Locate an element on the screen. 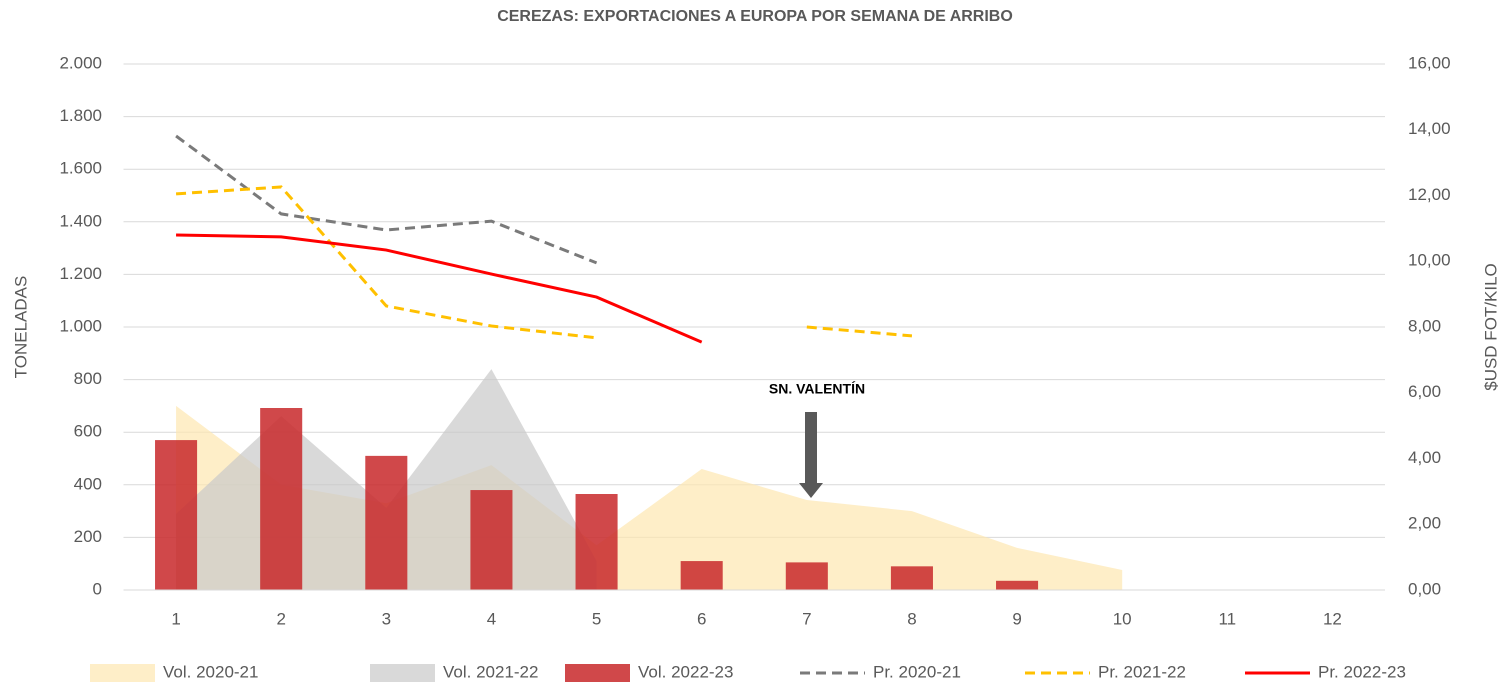 The height and width of the screenshot is (684, 1511). y-tick-label: 0 is located at coordinates (97, 588).